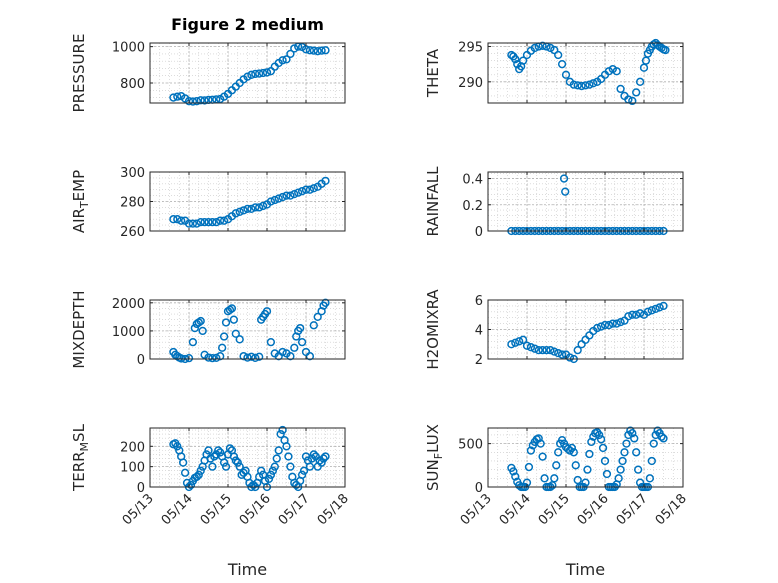 The height and width of the screenshot is (583, 778). What do you see at coordinates (128, 332) in the screenshot?
I see `y-tick-label: 1000` at bounding box center [128, 332].